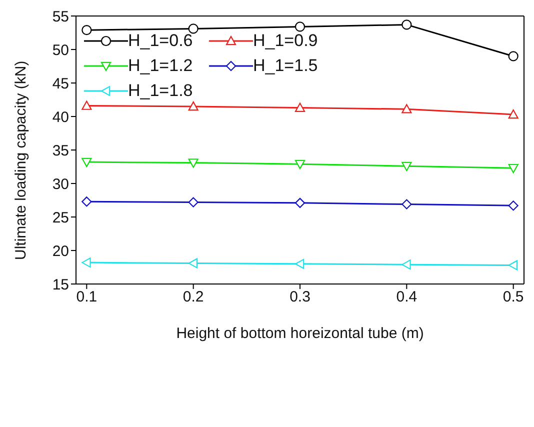 The width and height of the screenshot is (534, 427). I want to click on y-tick-label: 40, so click(60, 117).